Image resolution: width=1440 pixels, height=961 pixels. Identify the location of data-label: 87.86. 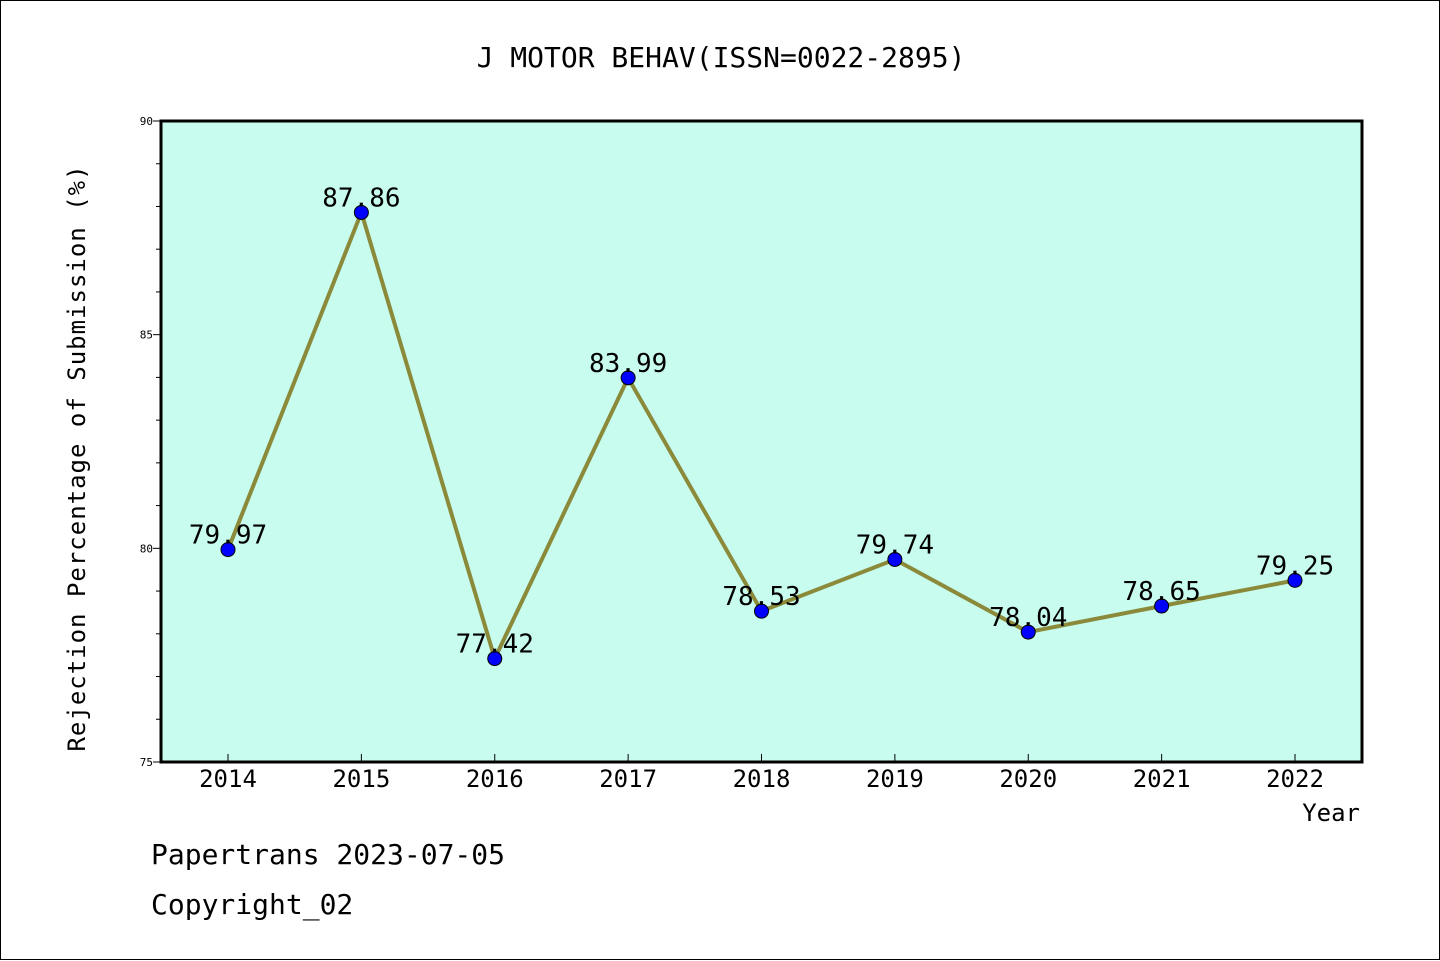
(361, 198).